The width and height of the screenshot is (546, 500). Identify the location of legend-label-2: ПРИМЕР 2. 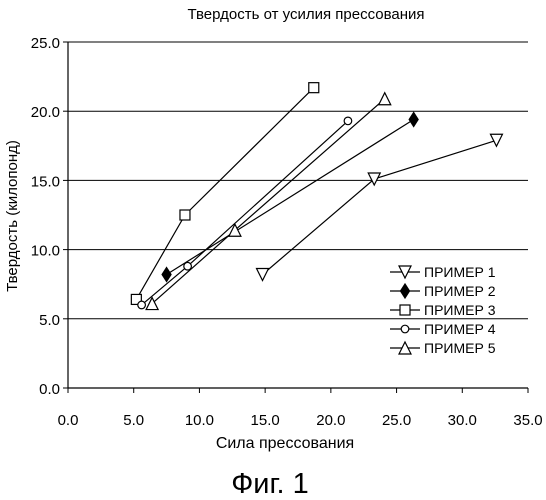
(460, 291).